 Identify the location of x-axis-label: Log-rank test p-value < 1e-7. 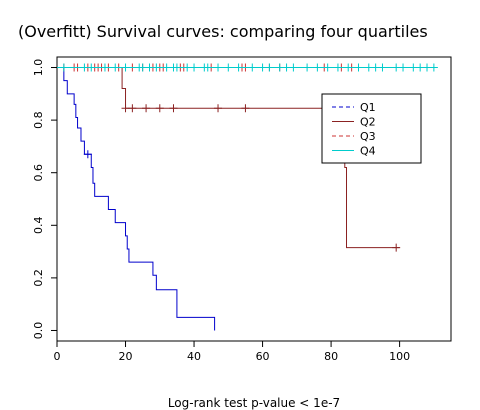
(254, 403).